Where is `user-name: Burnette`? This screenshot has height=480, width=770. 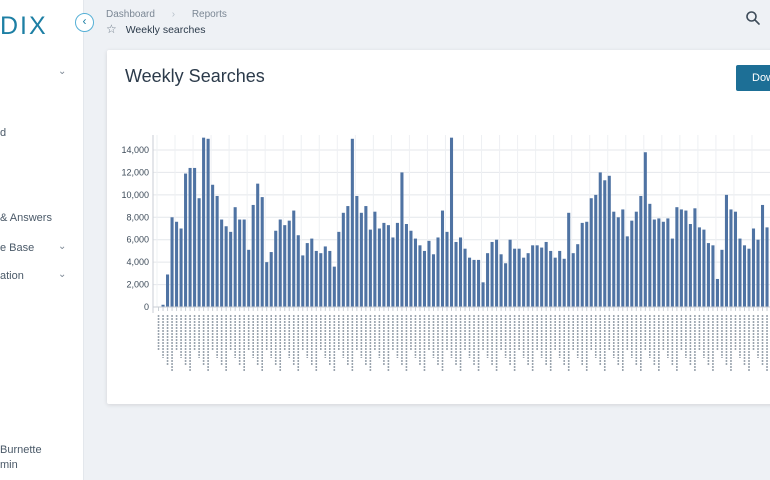
user-name: Burnette is located at coordinates (21, 450).